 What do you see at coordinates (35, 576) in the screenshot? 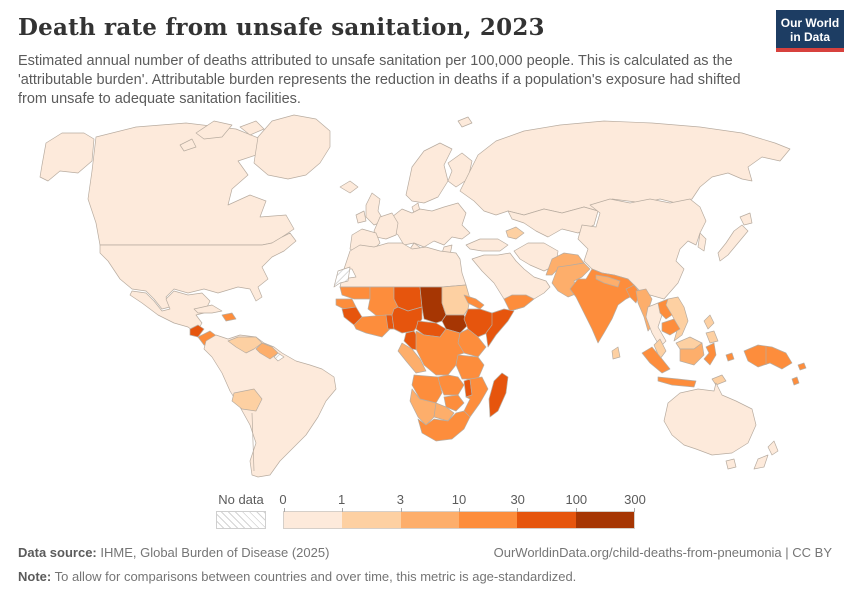
I see `note-label: Note:` at bounding box center [35, 576].